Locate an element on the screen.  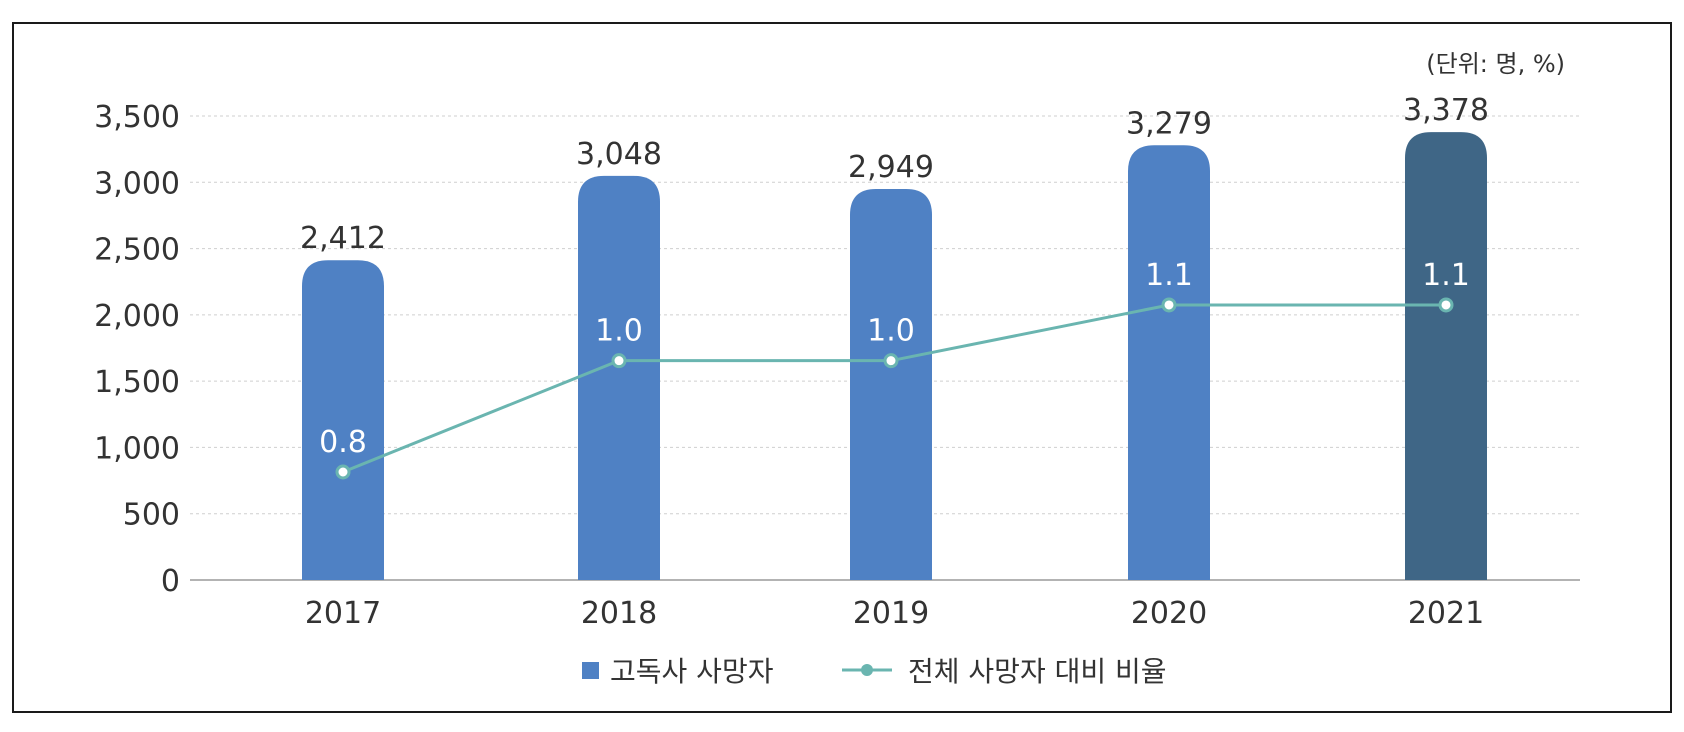
ratio-value-label: 0.8 is located at coordinates (343, 442).